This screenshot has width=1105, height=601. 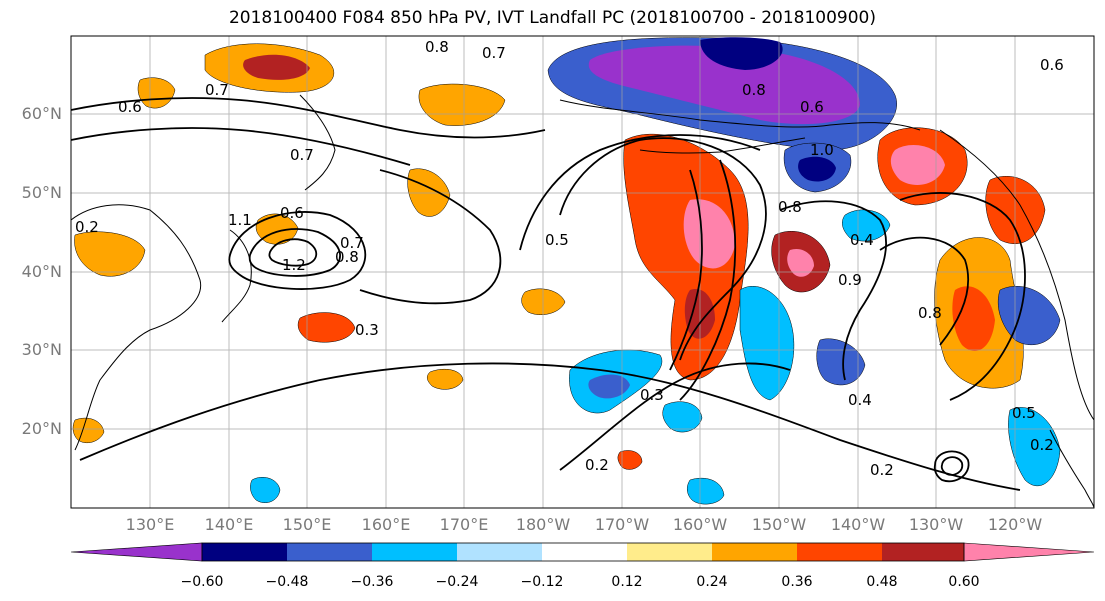 I want to click on colorbar-frame, so click(x=583, y=552).